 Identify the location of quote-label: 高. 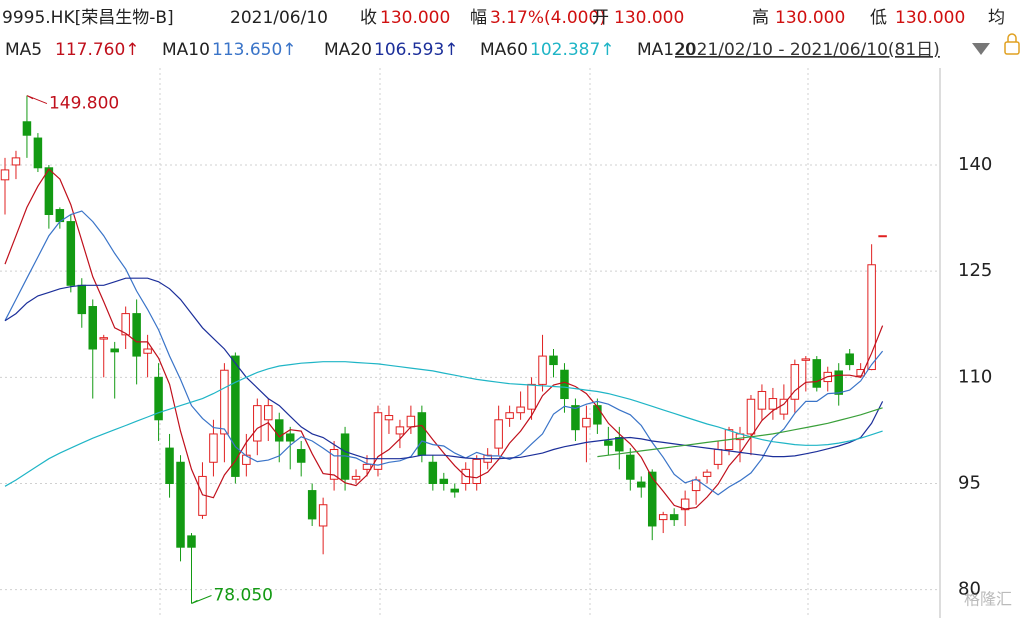
(760, 18).